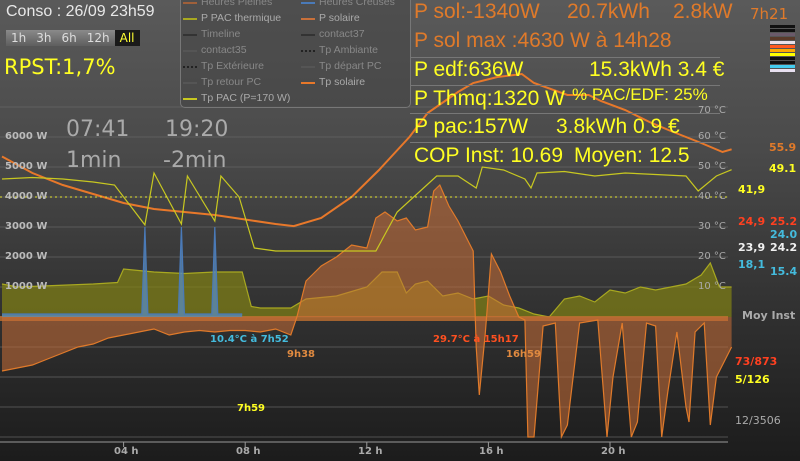 Image resolution: width=800 pixels, height=461 pixels. What do you see at coordinates (752, 247) in the screenshot?
I see `temp-amb-moy: 23,9` at bounding box center [752, 247].